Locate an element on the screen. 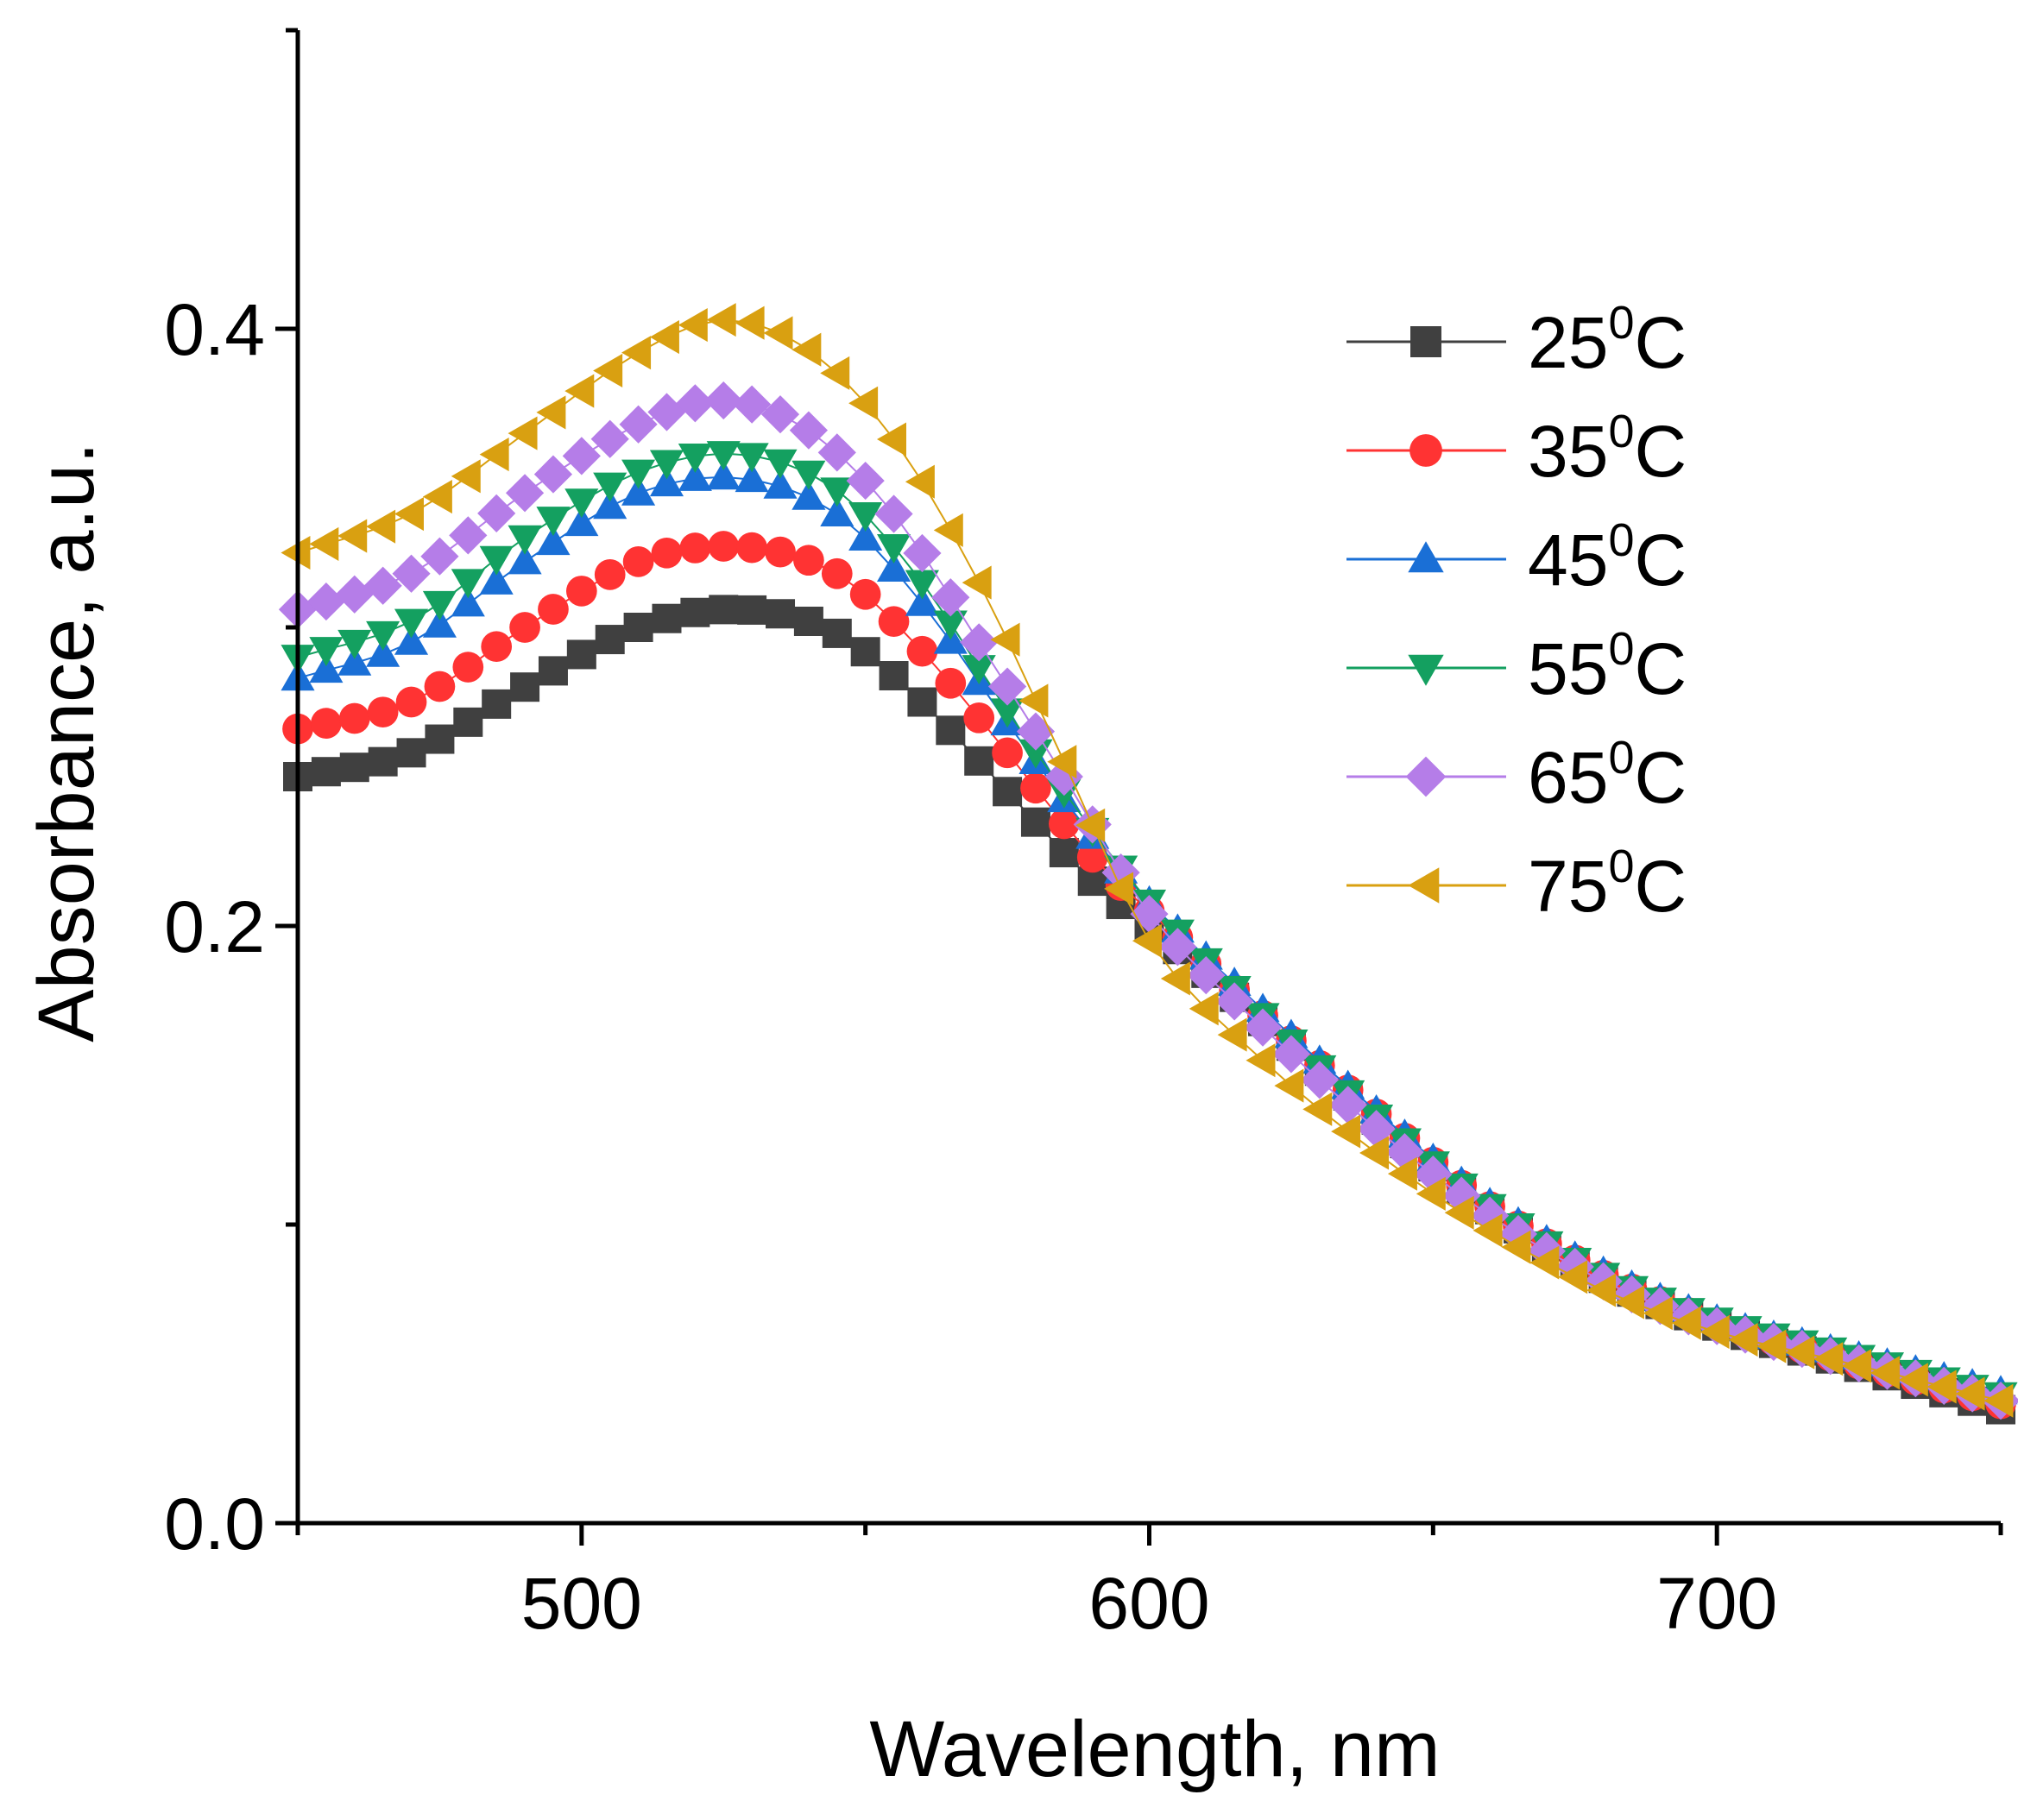 Image resolution: width=2018 pixels, height=1820 pixels. legend-item: 450C is located at coordinates (1516, 558).